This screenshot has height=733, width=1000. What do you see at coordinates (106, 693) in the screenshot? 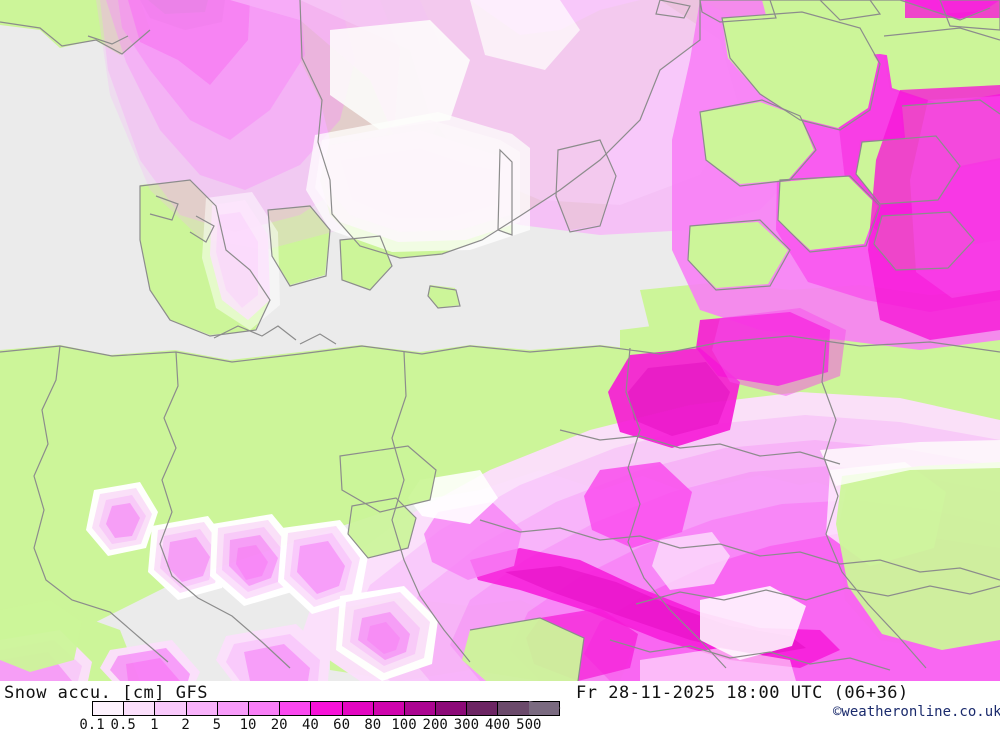
I see `legend-title: Snow accu. [cm] GFS` at bounding box center [106, 693].